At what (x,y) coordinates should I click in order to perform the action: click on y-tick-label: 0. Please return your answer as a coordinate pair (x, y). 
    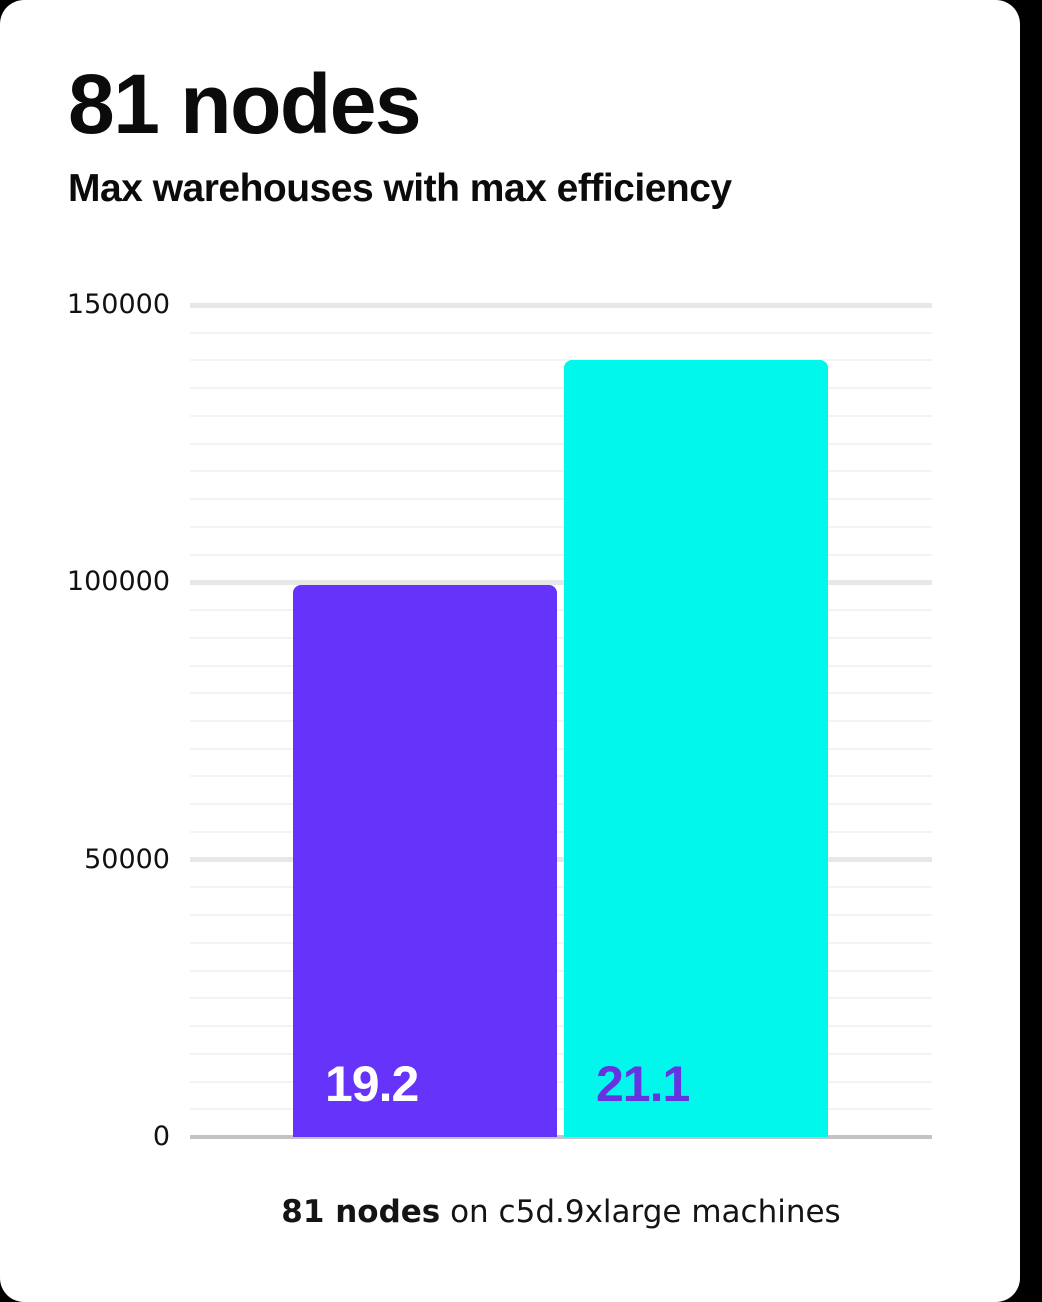
    Looking at the image, I should click on (161, 1136).